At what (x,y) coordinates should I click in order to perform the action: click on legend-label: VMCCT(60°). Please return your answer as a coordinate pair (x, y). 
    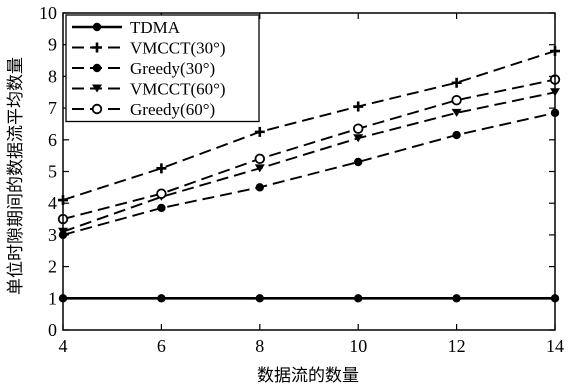
    Looking at the image, I should click on (178, 89).